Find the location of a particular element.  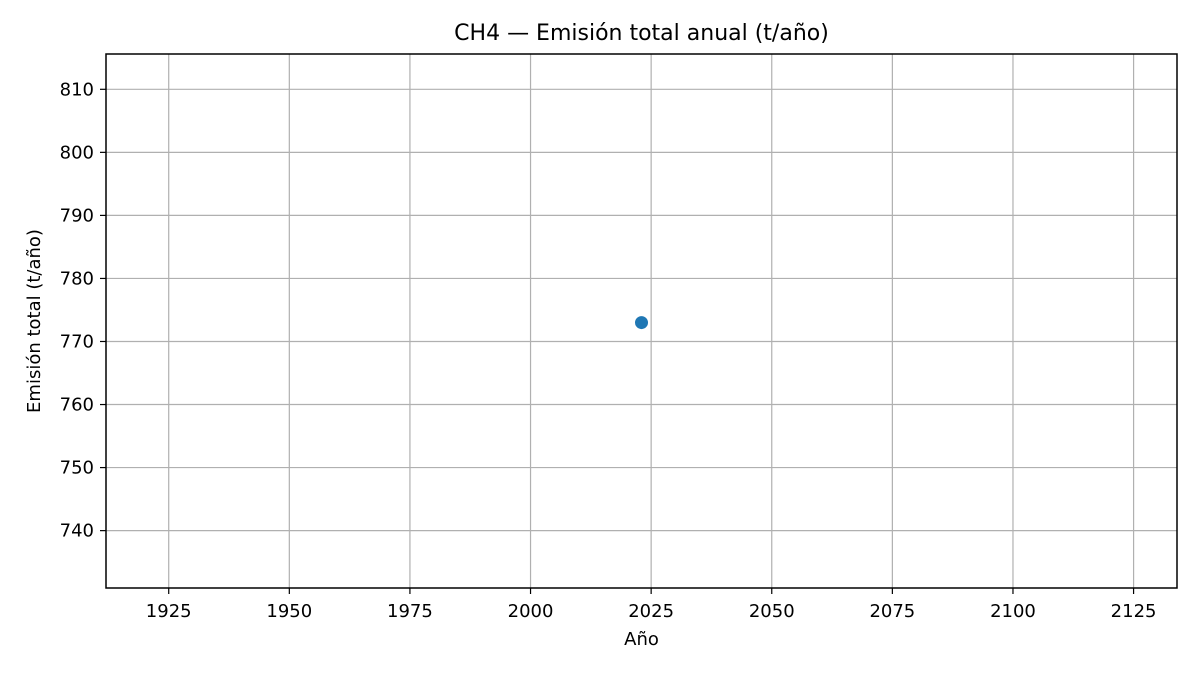

data-point is located at coordinates (641, 323).